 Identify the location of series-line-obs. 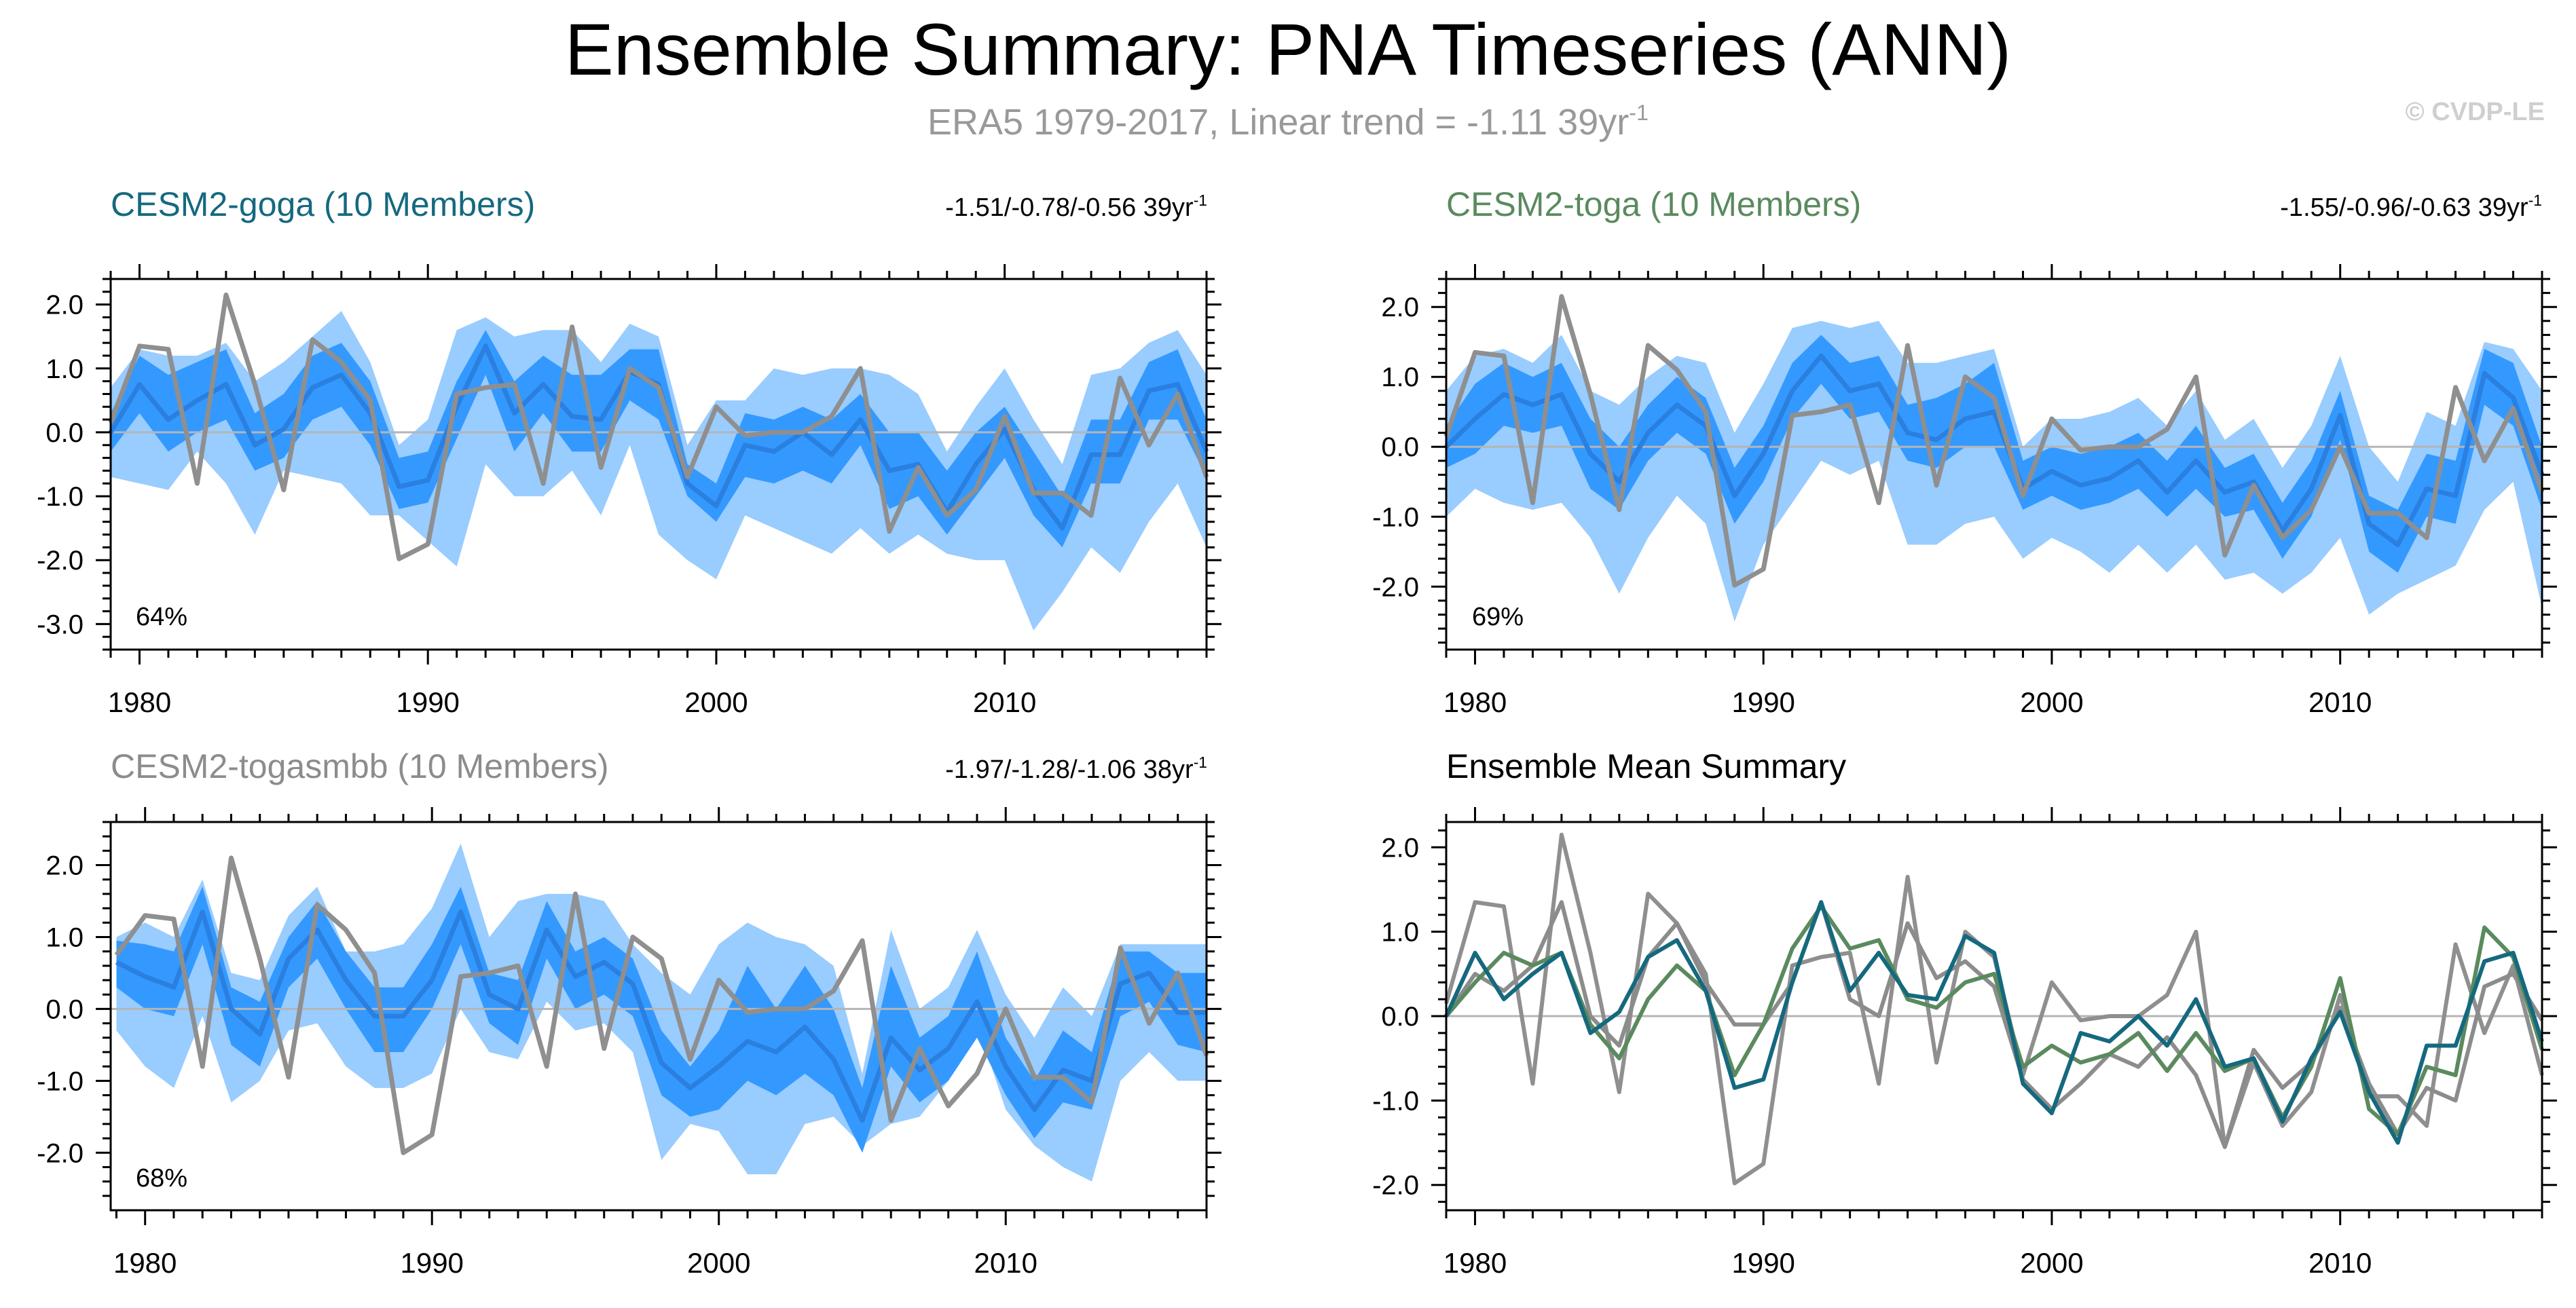
(1994, 1009).